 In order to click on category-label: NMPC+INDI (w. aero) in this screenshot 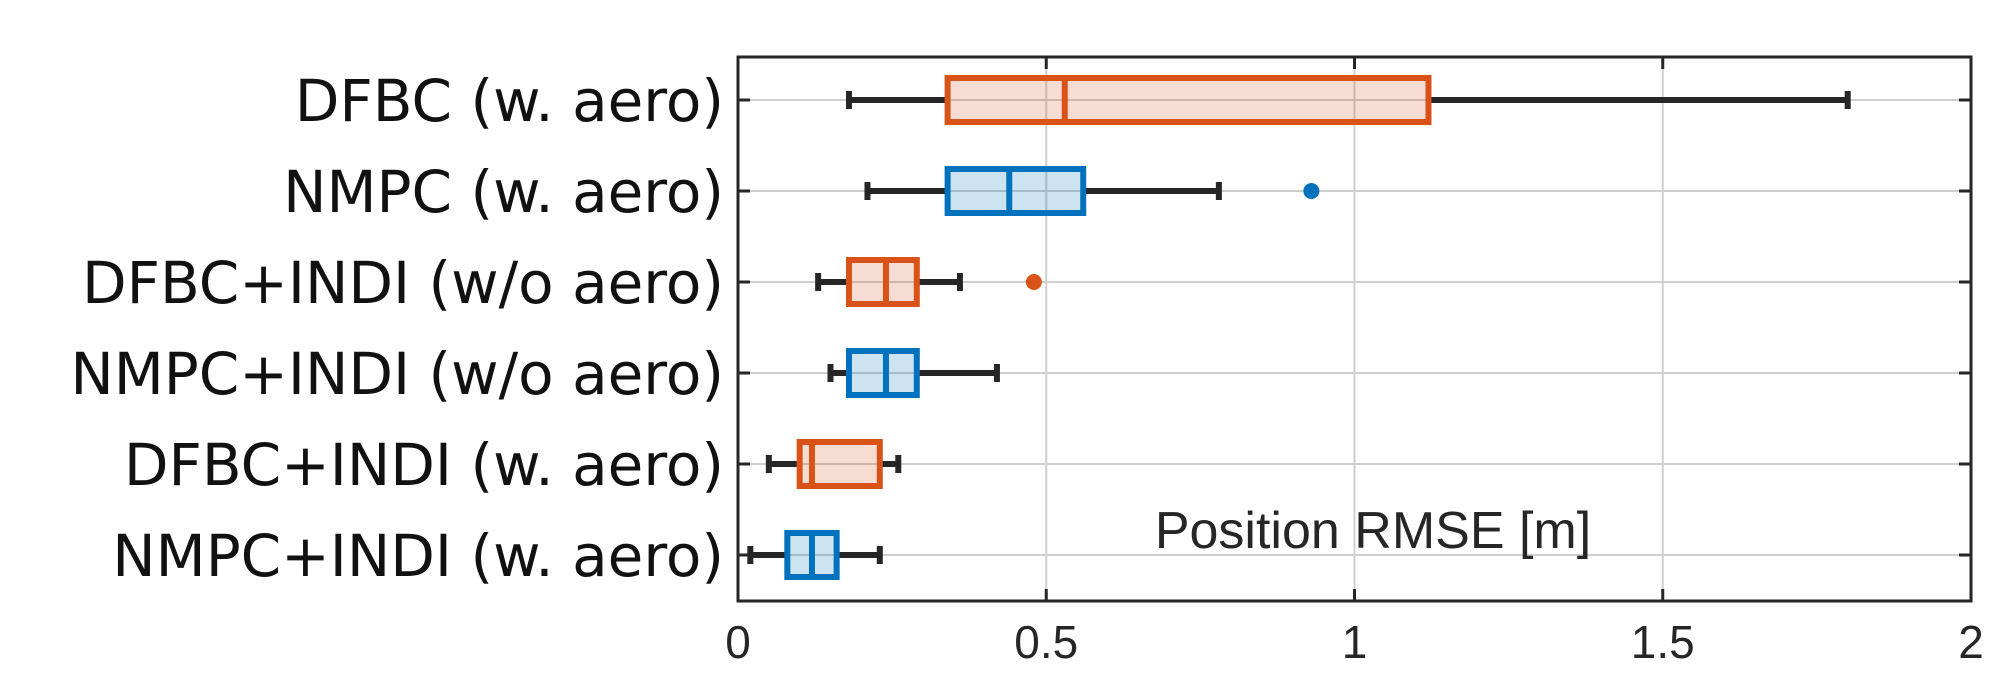, I will do `click(418, 556)`.